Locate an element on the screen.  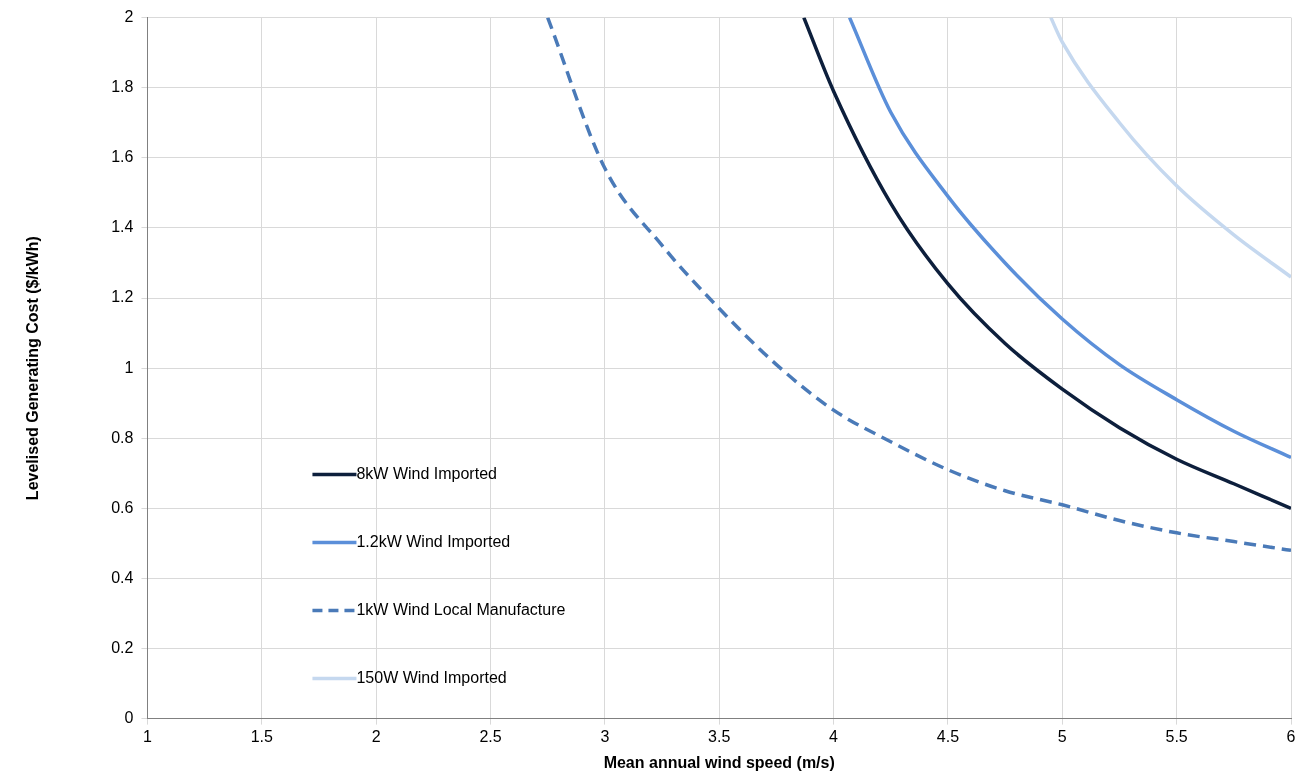
y-tick-label: 1.4 is located at coordinates (122, 227).